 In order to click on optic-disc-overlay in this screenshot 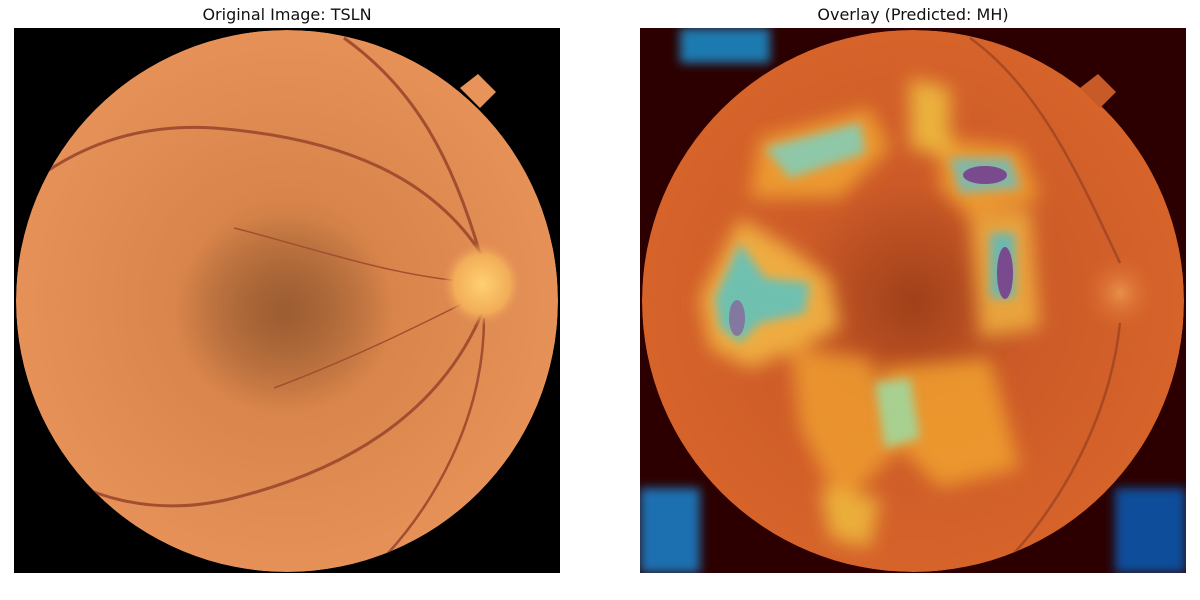, I will do `click(1120, 293)`.